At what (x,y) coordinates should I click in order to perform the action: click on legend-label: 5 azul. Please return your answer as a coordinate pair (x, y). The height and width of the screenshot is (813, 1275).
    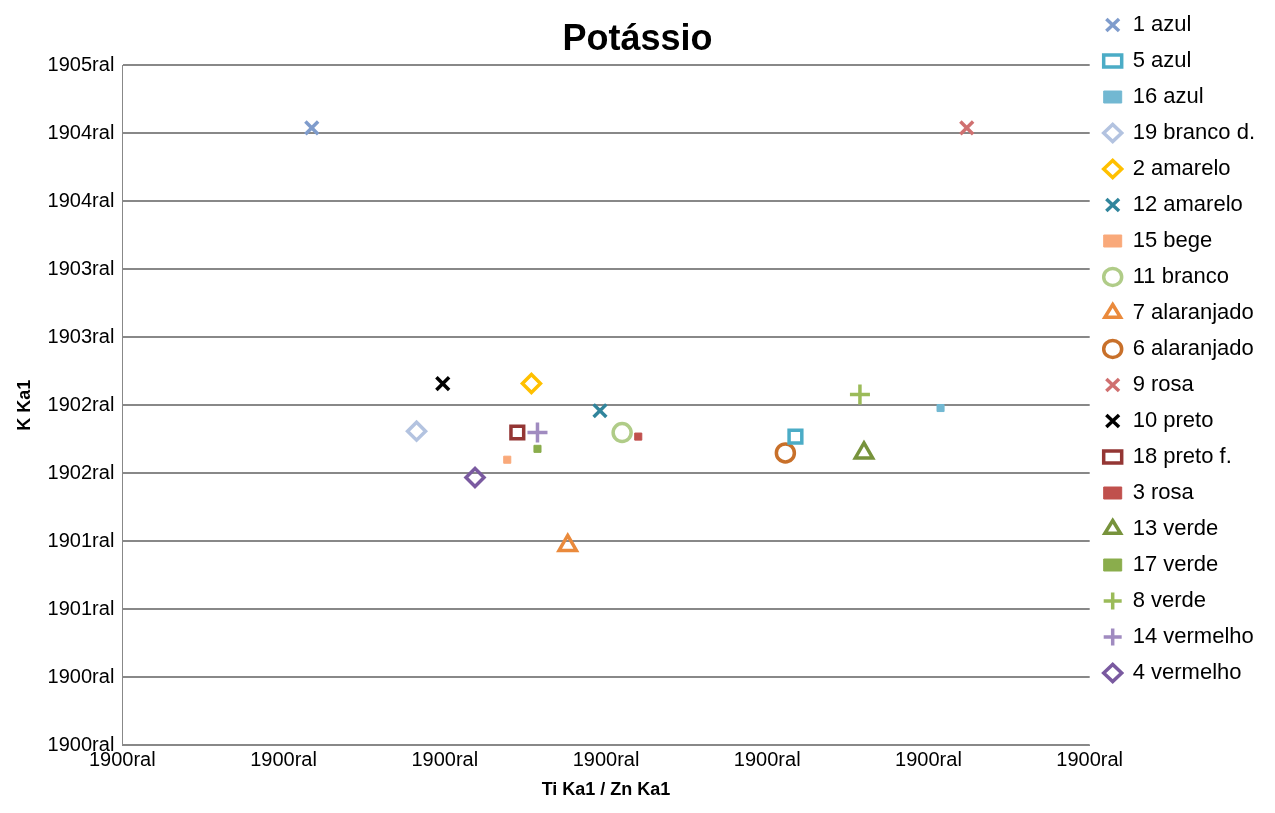
    Looking at the image, I should click on (1162, 60).